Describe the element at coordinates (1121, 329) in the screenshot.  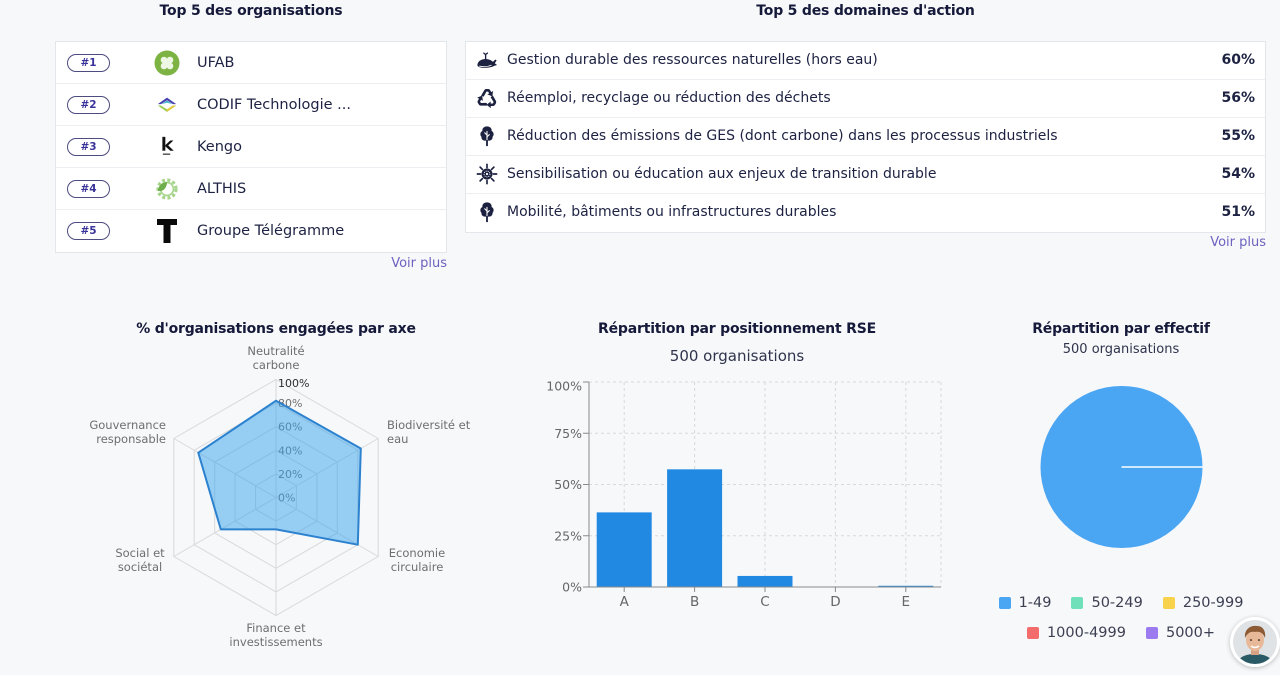
I see `pie-chart-title: Répartition par effectif` at that location.